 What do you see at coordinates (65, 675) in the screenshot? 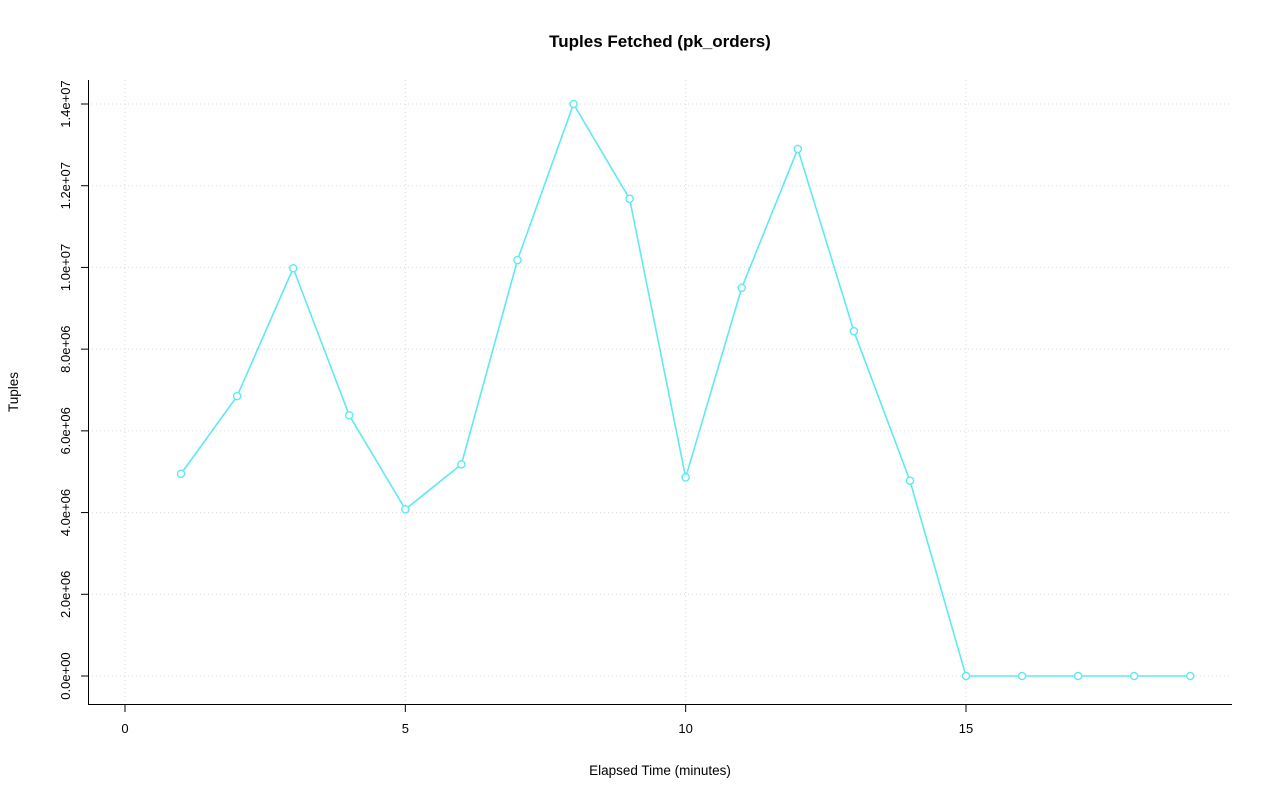
I see `y-tick-label: 0.0e+00` at bounding box center [65, 675].